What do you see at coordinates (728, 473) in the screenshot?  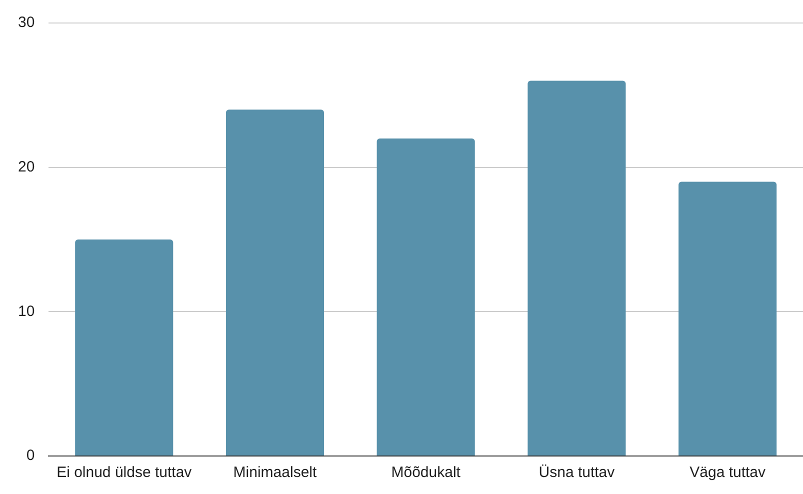 I see `x-tick-label: Väga tuttav` at bounding box center [728, 473].